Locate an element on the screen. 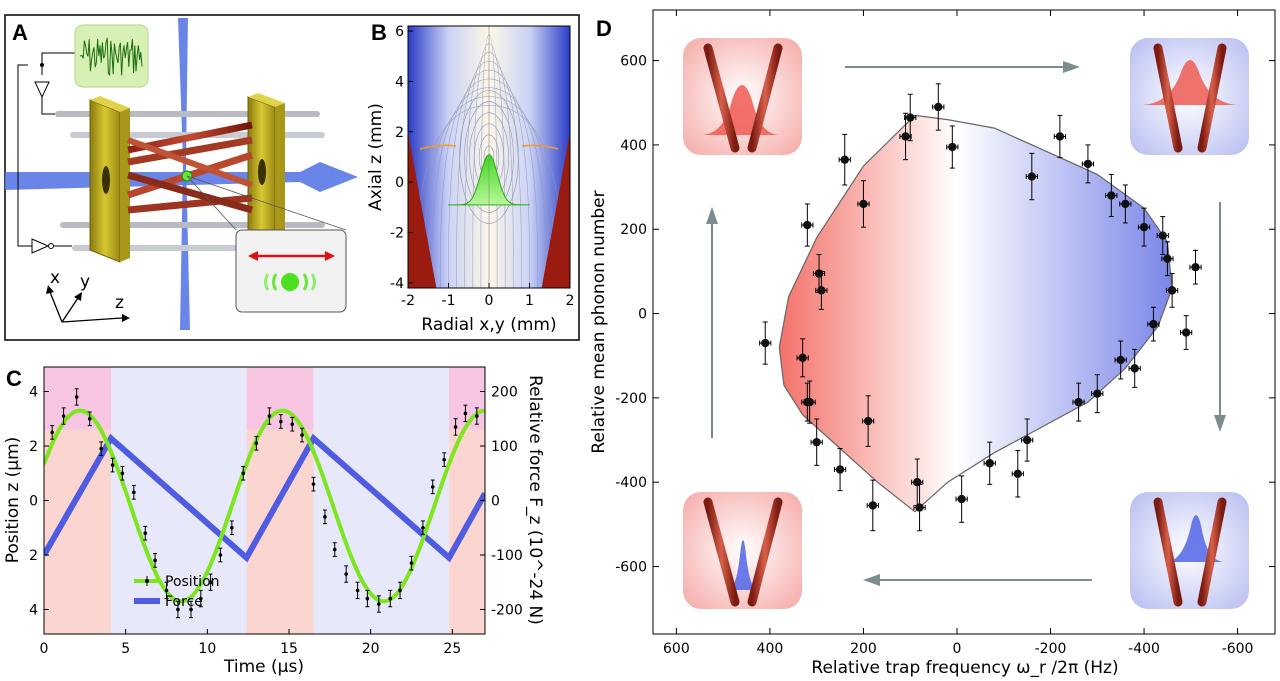  trap-apparatus-illustration is located at coordinates (181, 174).